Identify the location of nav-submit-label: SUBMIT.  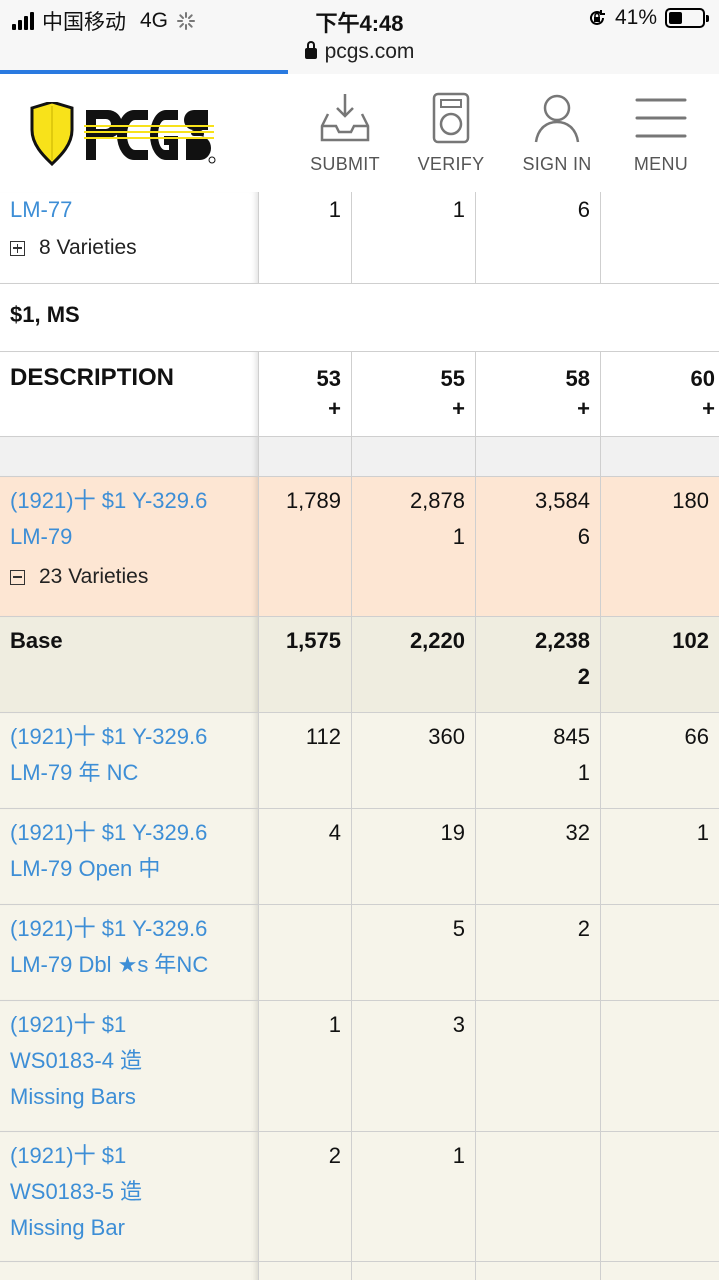
(345, 164).